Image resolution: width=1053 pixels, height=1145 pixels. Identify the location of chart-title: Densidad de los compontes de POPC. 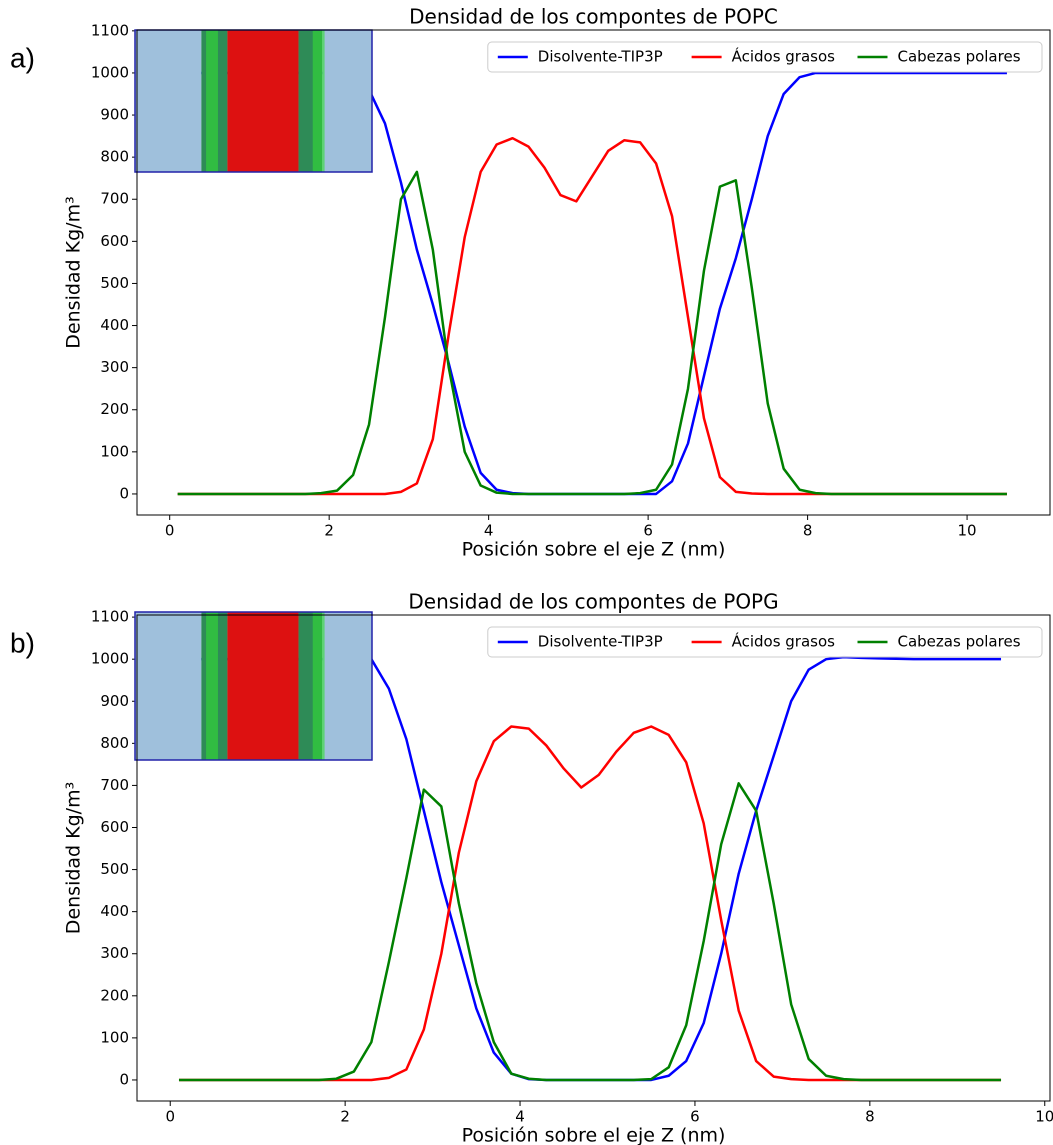
(593, 17).